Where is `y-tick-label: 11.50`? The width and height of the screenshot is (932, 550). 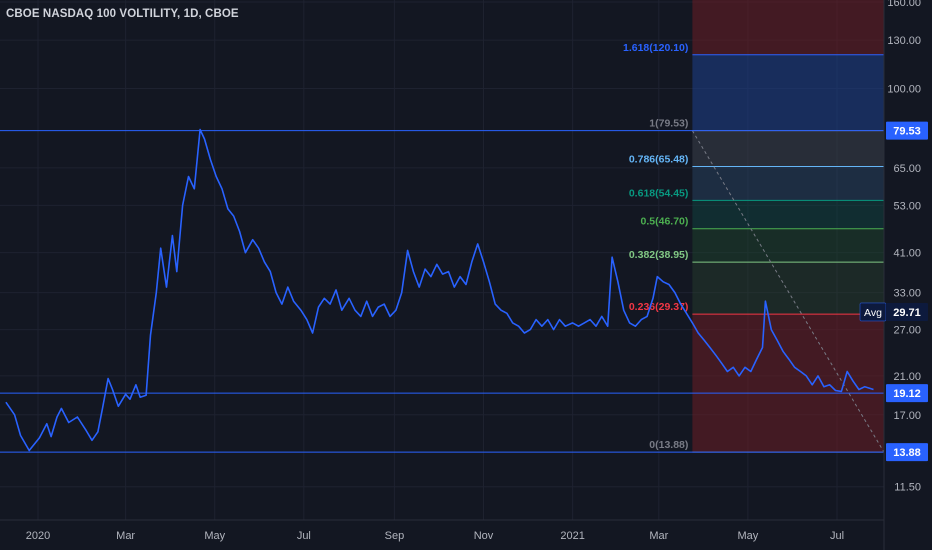
y-tick-label: 11.50 is located at coordinates (907, 488).